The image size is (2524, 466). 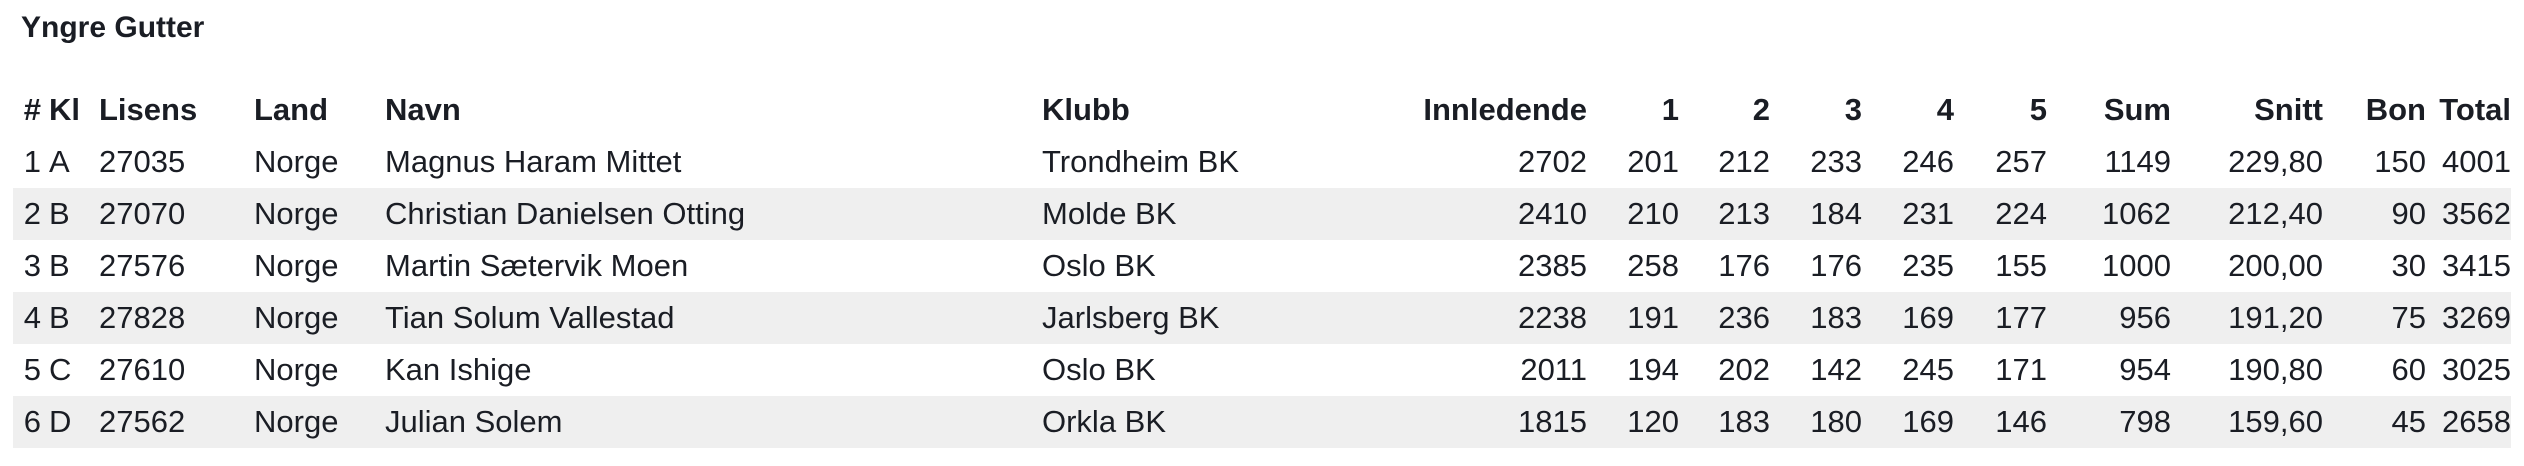 What do you see at coordinates (2275, 161) in the screenshot?
I see `cell-snitt: 229,80` at bounding box center [2275, 161].